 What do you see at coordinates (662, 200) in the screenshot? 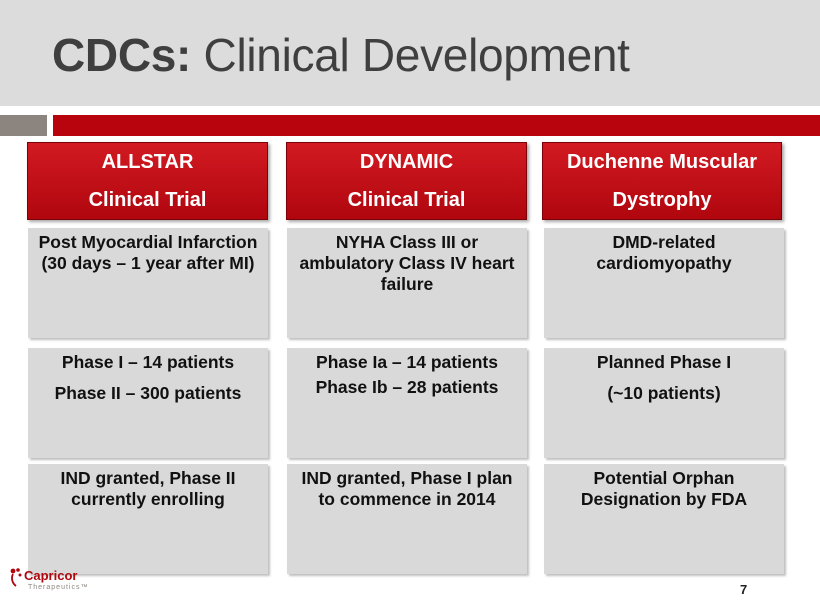
I see `header-duchenne-line2: Dystrophy` at bounding box center [662, 200].